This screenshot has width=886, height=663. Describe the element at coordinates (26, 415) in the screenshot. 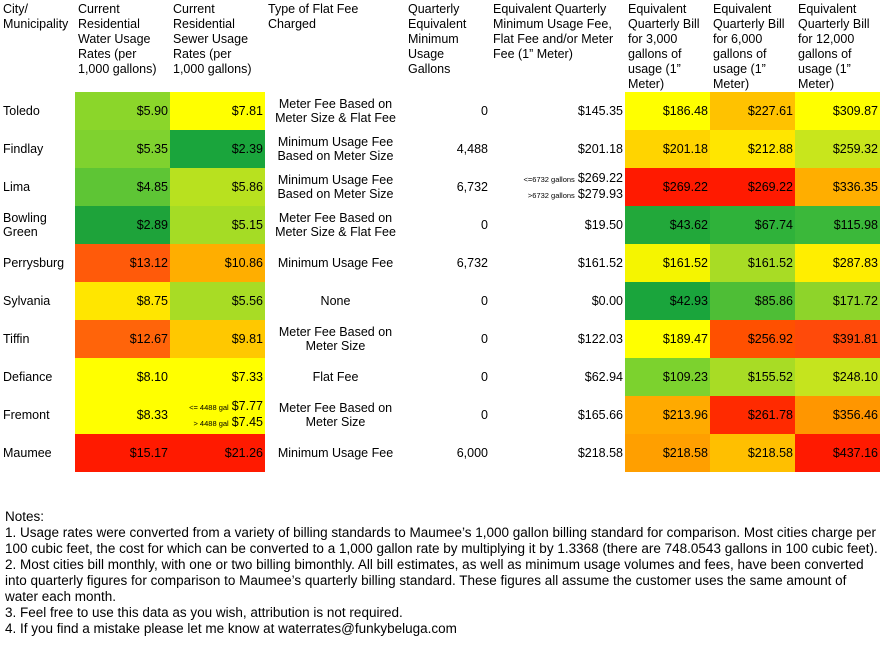

I see `city-cell: Fremont` at that location.